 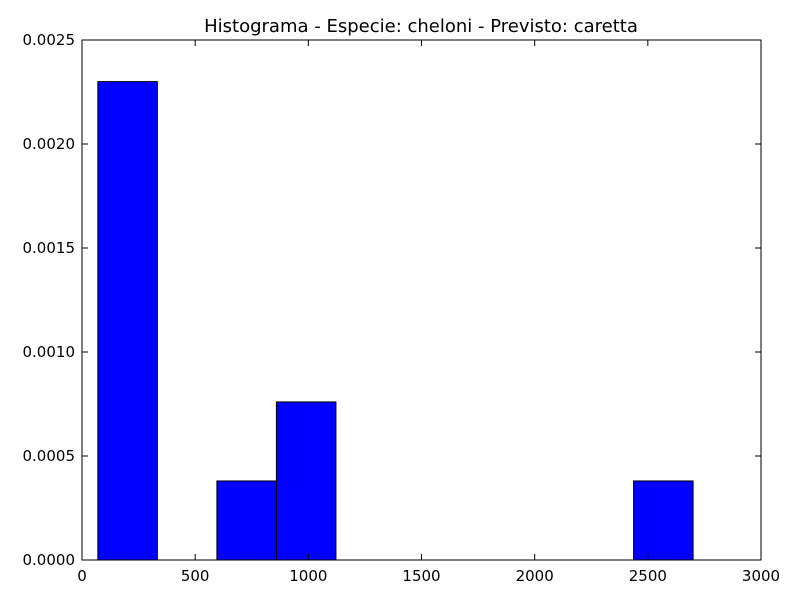 What do you see at coordinates (82, 576) in the screenshot?
I see `x-tick-label-0: 0` at bounding box center [82, 576].